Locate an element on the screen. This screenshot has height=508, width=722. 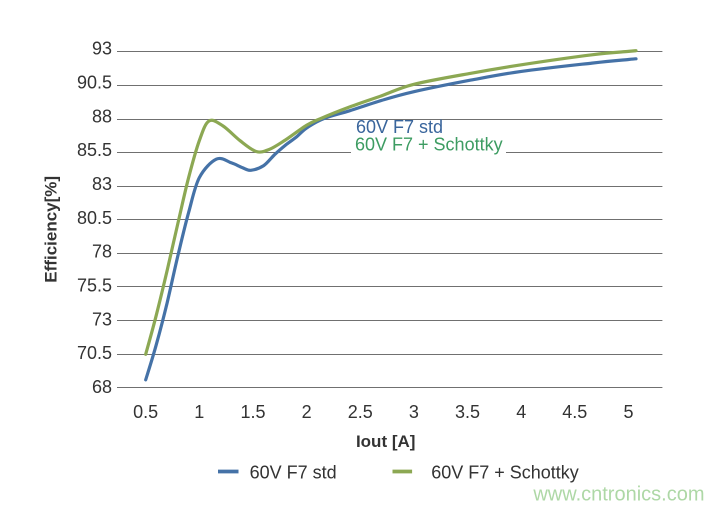
svg-text: 3.5 is located at coordinates (467, 412).